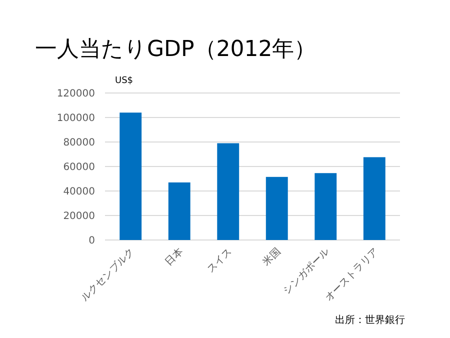 Image resolution: width=450 pixels, height=338 pixels. What do you see at coordinates (75, 94) in the screenshot?
I see `y-tick-label: 120000` at bounding box center [75, 94].